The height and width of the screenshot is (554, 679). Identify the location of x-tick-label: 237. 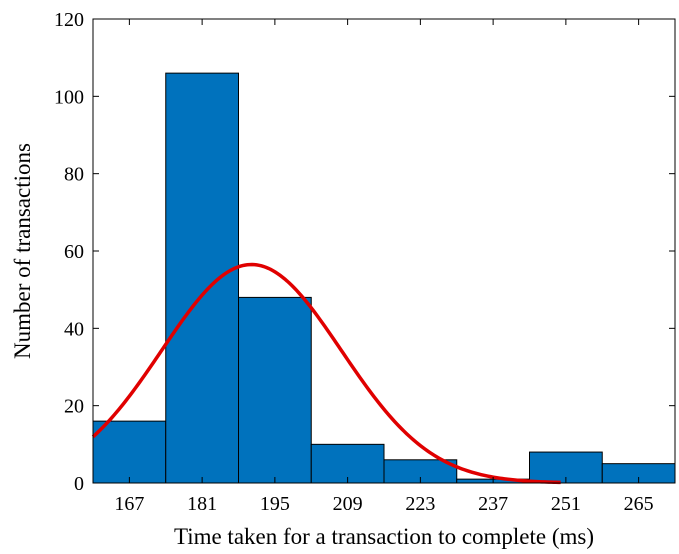
(493, 504).